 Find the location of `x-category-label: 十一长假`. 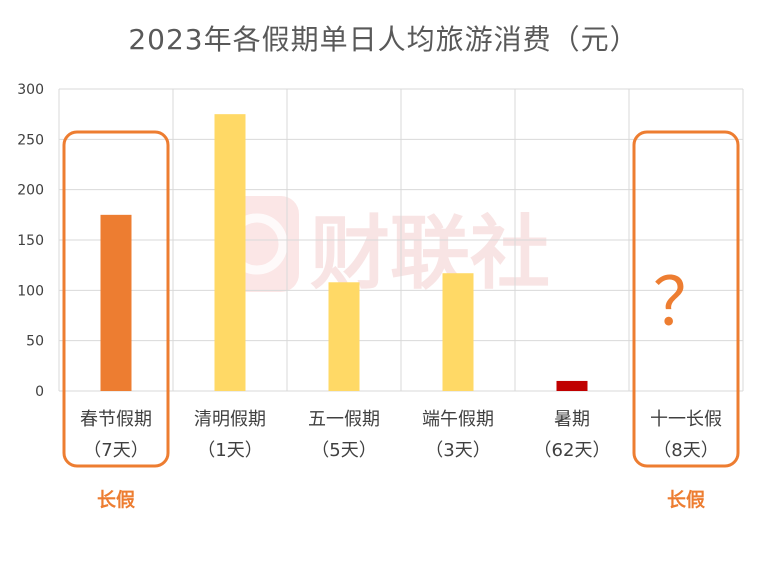

x-category-label: 十一长假 is located at coordinates (686, 419).